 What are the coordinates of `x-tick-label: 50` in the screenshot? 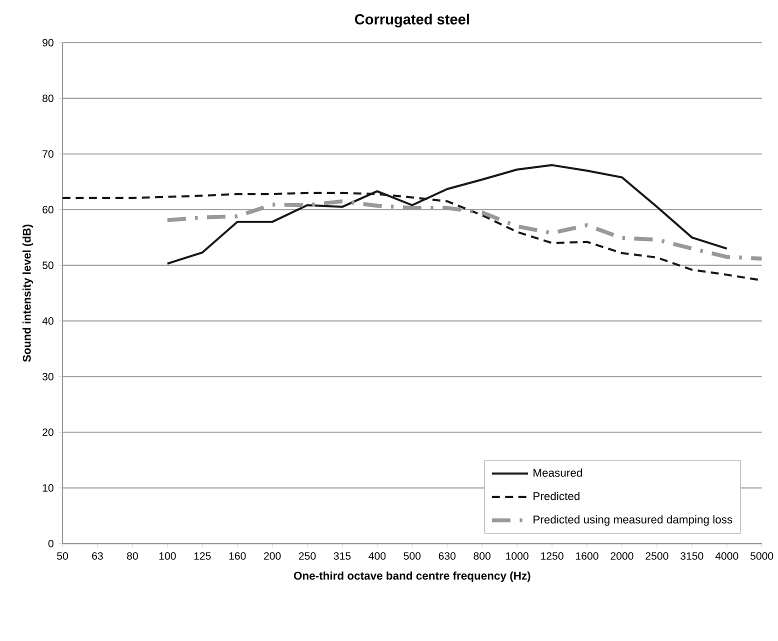 It's located at (62, 556).